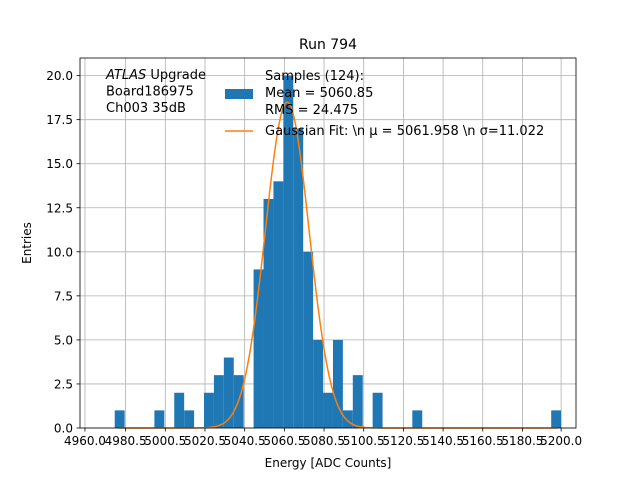 The height and width of the screenshot is (480, 640). I want to click on y-tick-label: 17.5, so click(59, 120).